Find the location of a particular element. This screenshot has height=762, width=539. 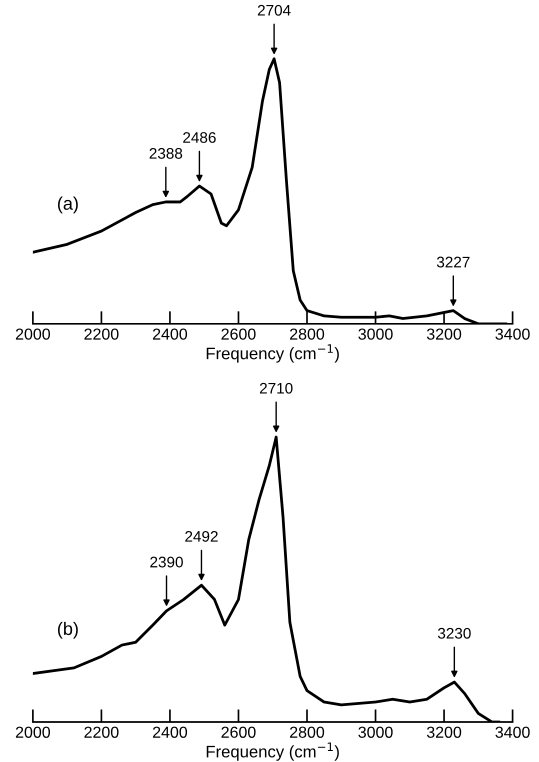

annotation: (a) is located at coordinates (68, 205).